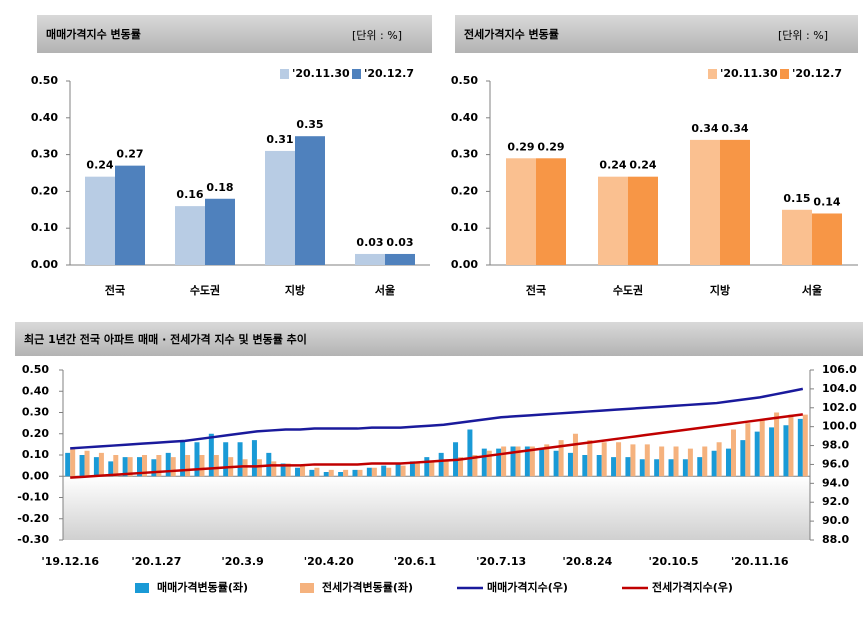  Describe the element at coordinates (511, 34) in the screenshot. I see `chart-title: 전세가격지수 변동률` at that location.